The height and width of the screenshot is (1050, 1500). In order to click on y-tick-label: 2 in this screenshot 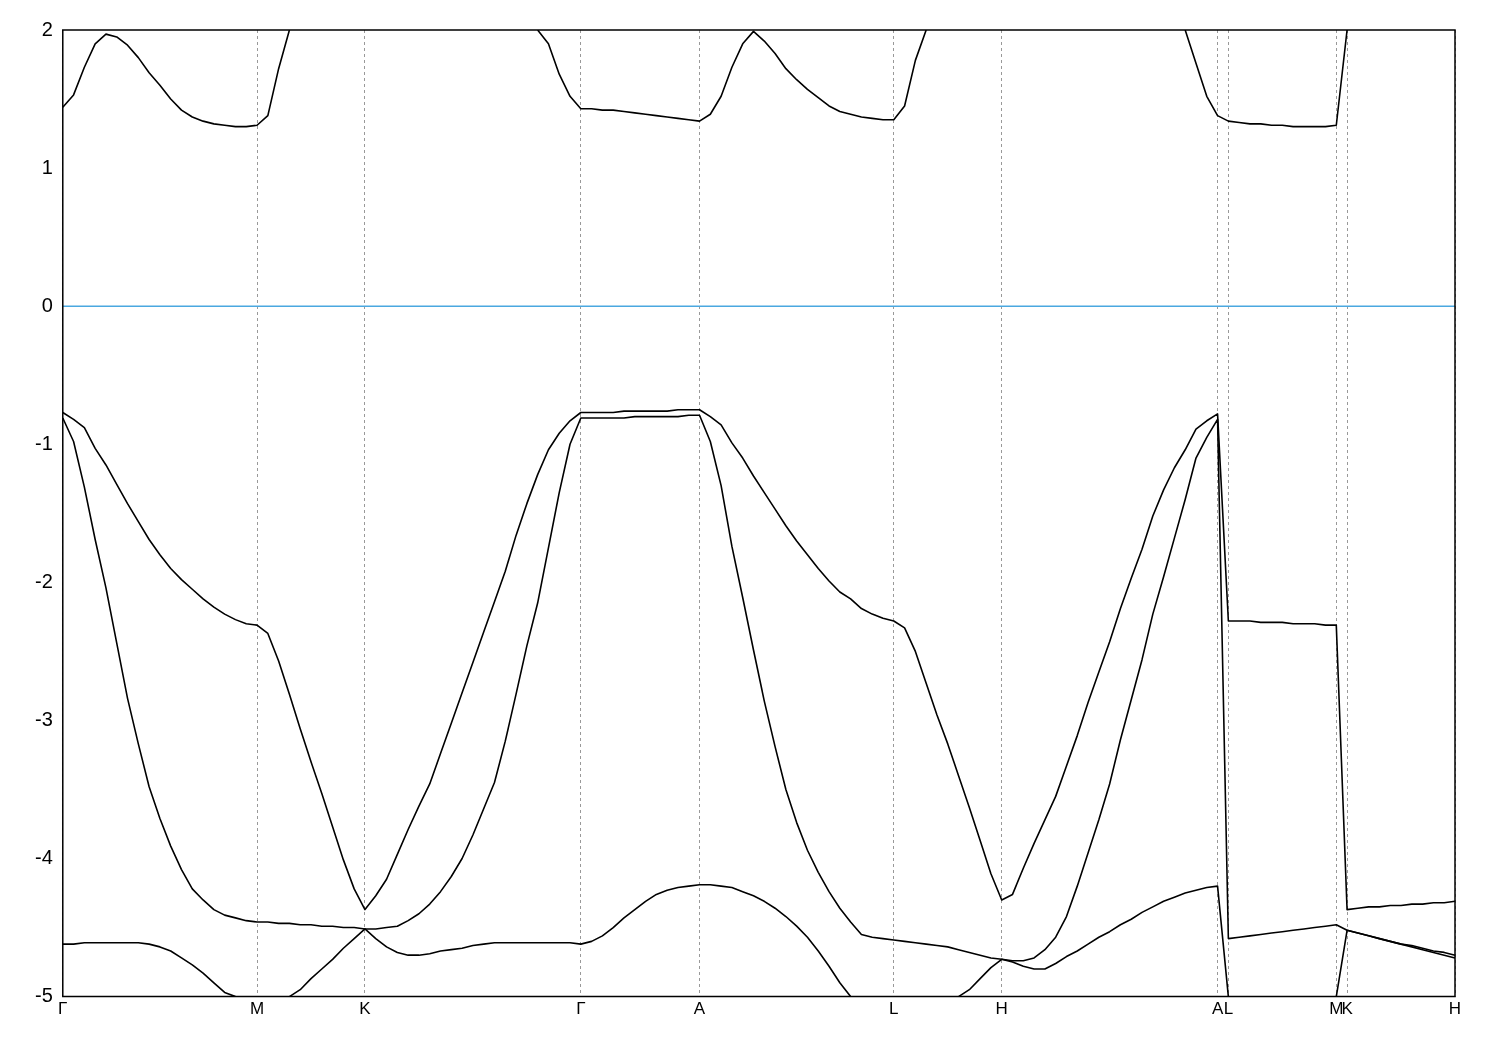, I will do `click(47, 28)`.